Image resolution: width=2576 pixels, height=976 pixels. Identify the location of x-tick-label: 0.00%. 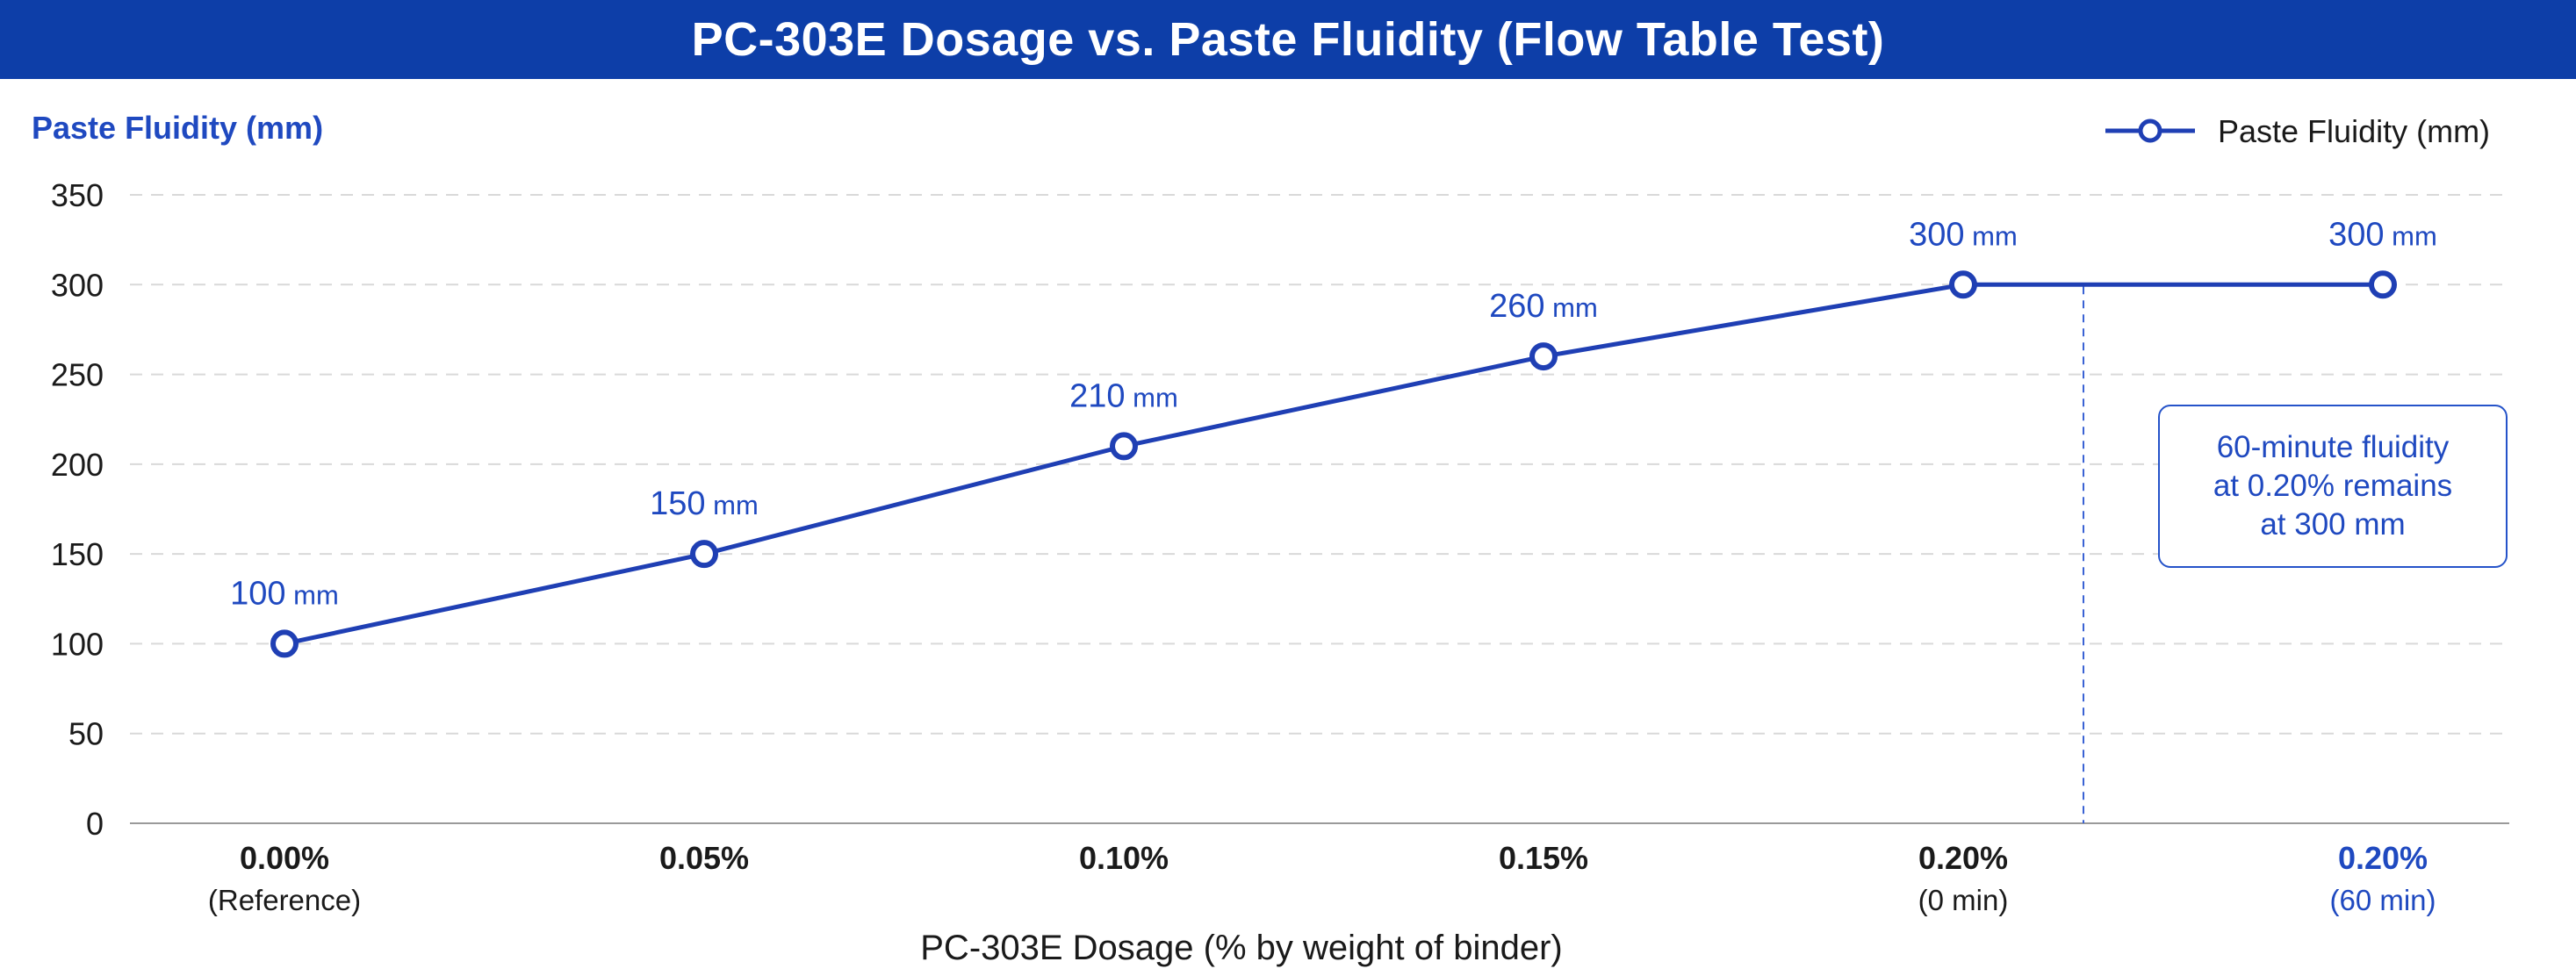
(284, 858).